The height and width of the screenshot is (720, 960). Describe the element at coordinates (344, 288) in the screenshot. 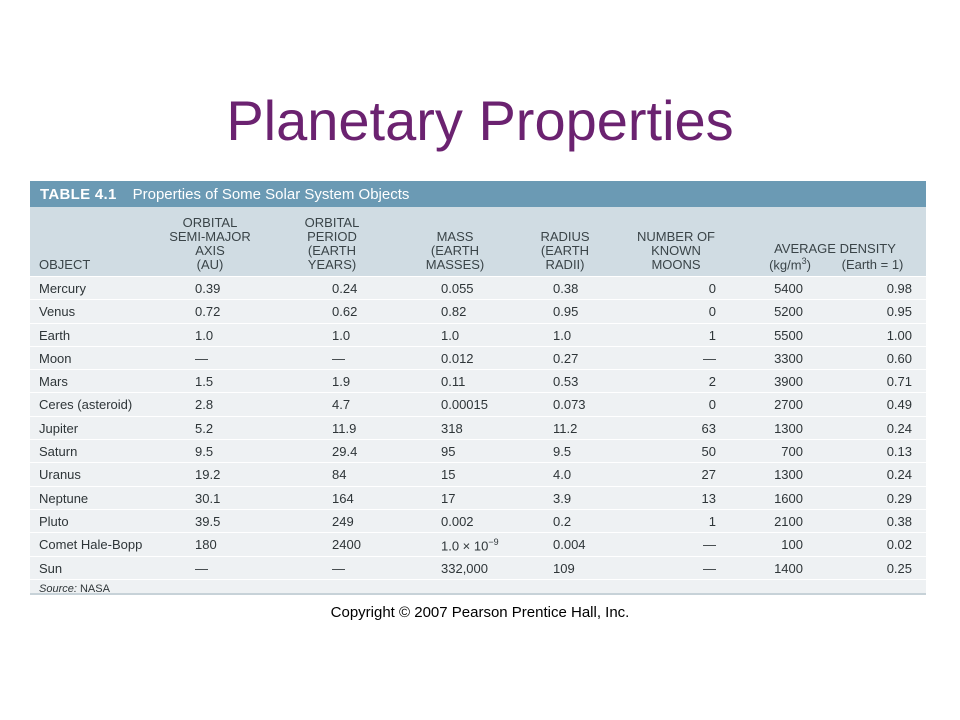

I see `cell-period: 0.24` at that location.